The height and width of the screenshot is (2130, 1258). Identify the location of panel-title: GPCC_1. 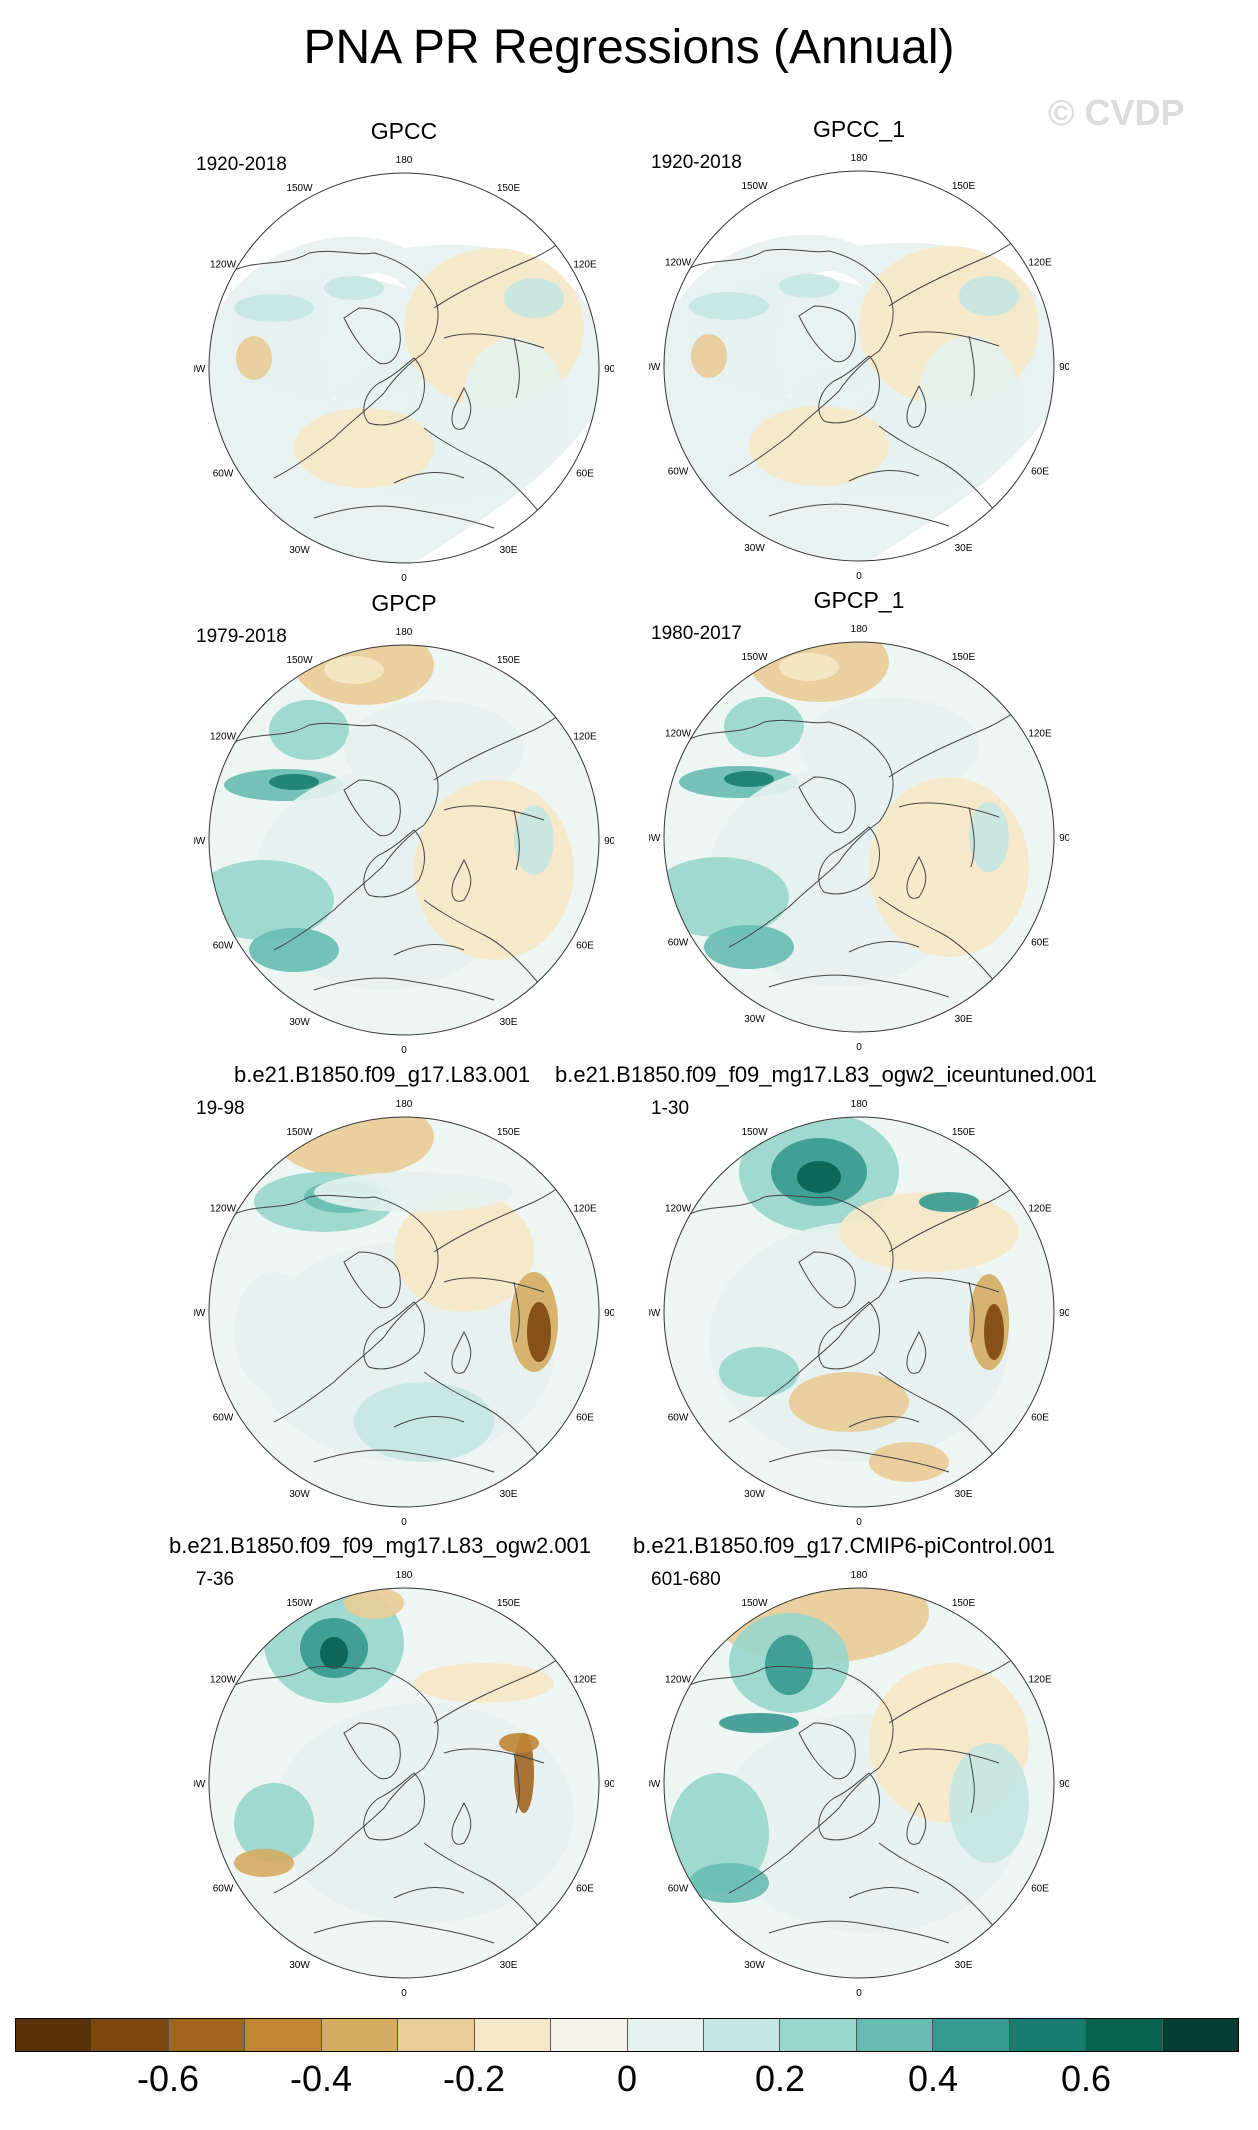
(859, 129).